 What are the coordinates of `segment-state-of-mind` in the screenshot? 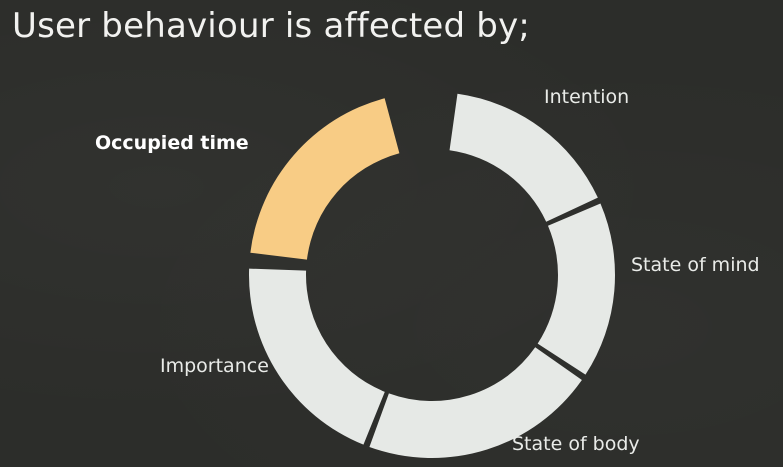 It's located at (576, 289).